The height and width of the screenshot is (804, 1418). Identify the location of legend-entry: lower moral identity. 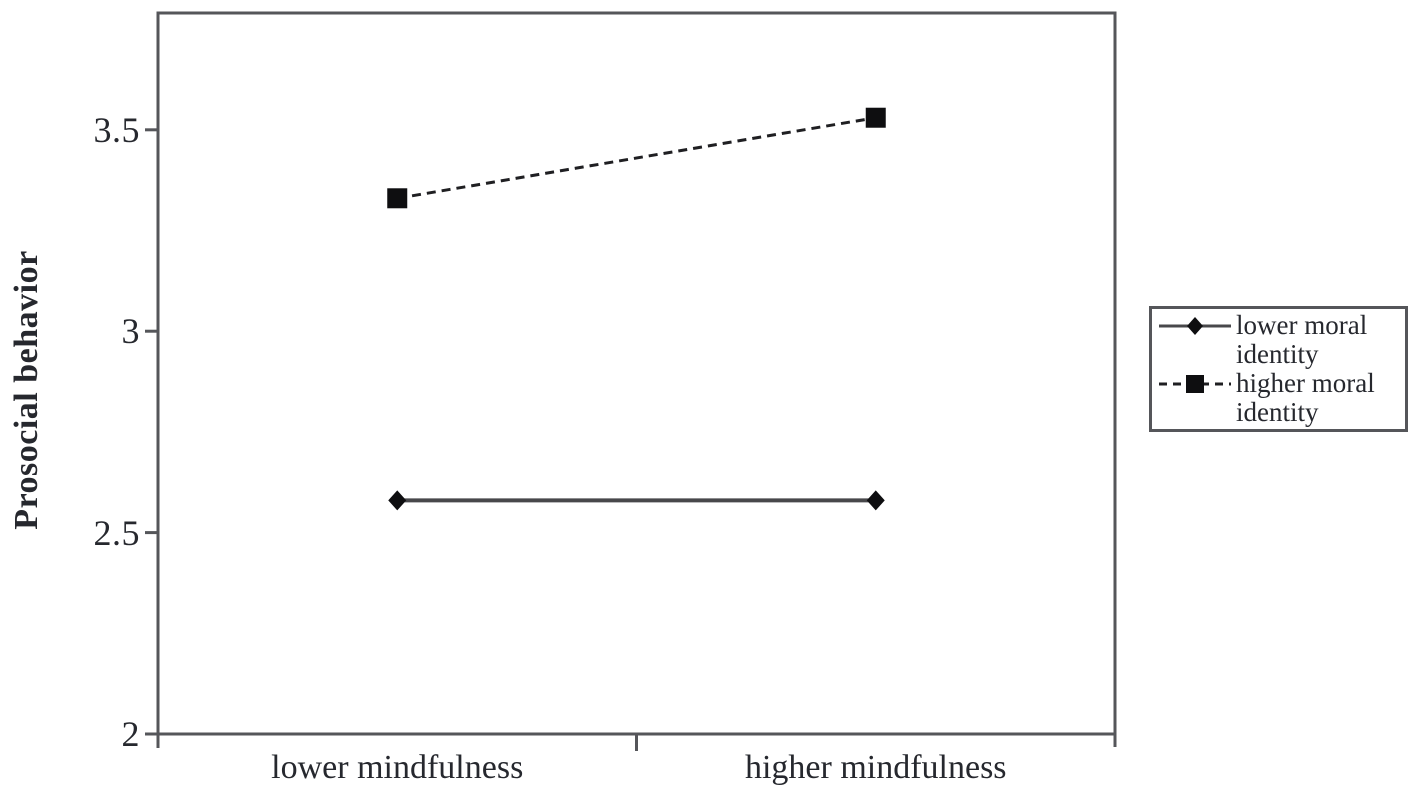
(1280, 340).